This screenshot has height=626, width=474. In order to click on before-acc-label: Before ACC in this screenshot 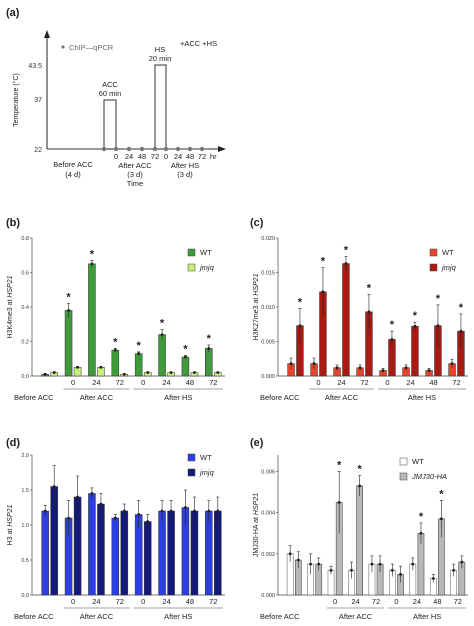, I will do `click(73, 164)`.